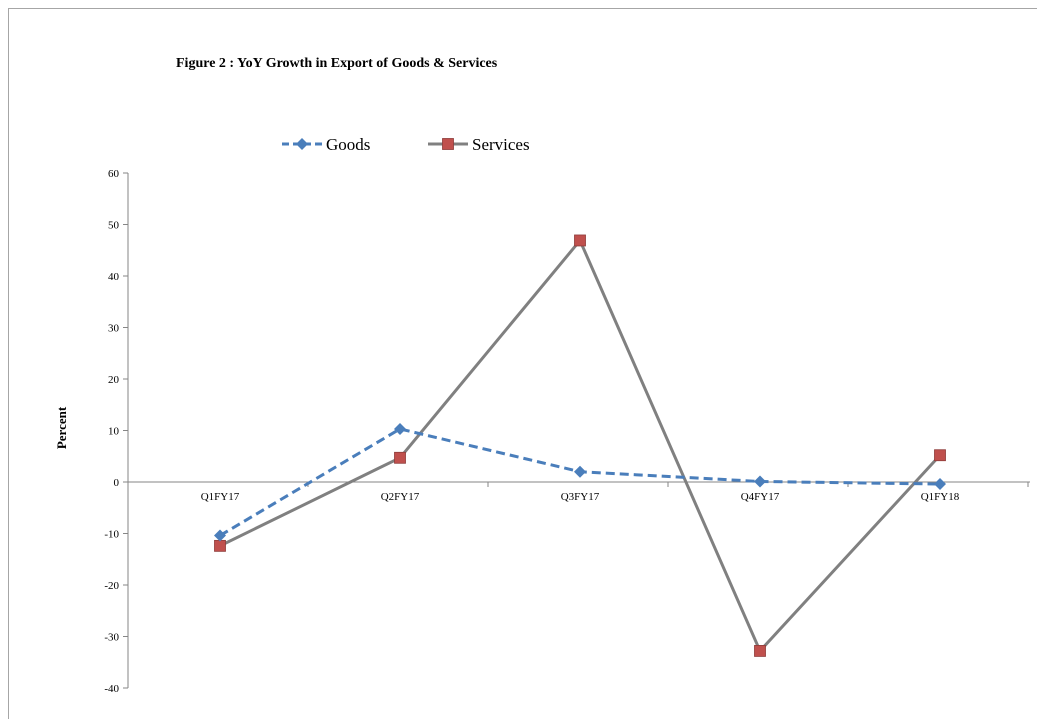 Image resolution: width=1037 pixels, height=719 pixels. What do you see at coordinates (114, 174) in the screenshot?
I see `y-tick-label: 60` at bounding box center [114, 174].